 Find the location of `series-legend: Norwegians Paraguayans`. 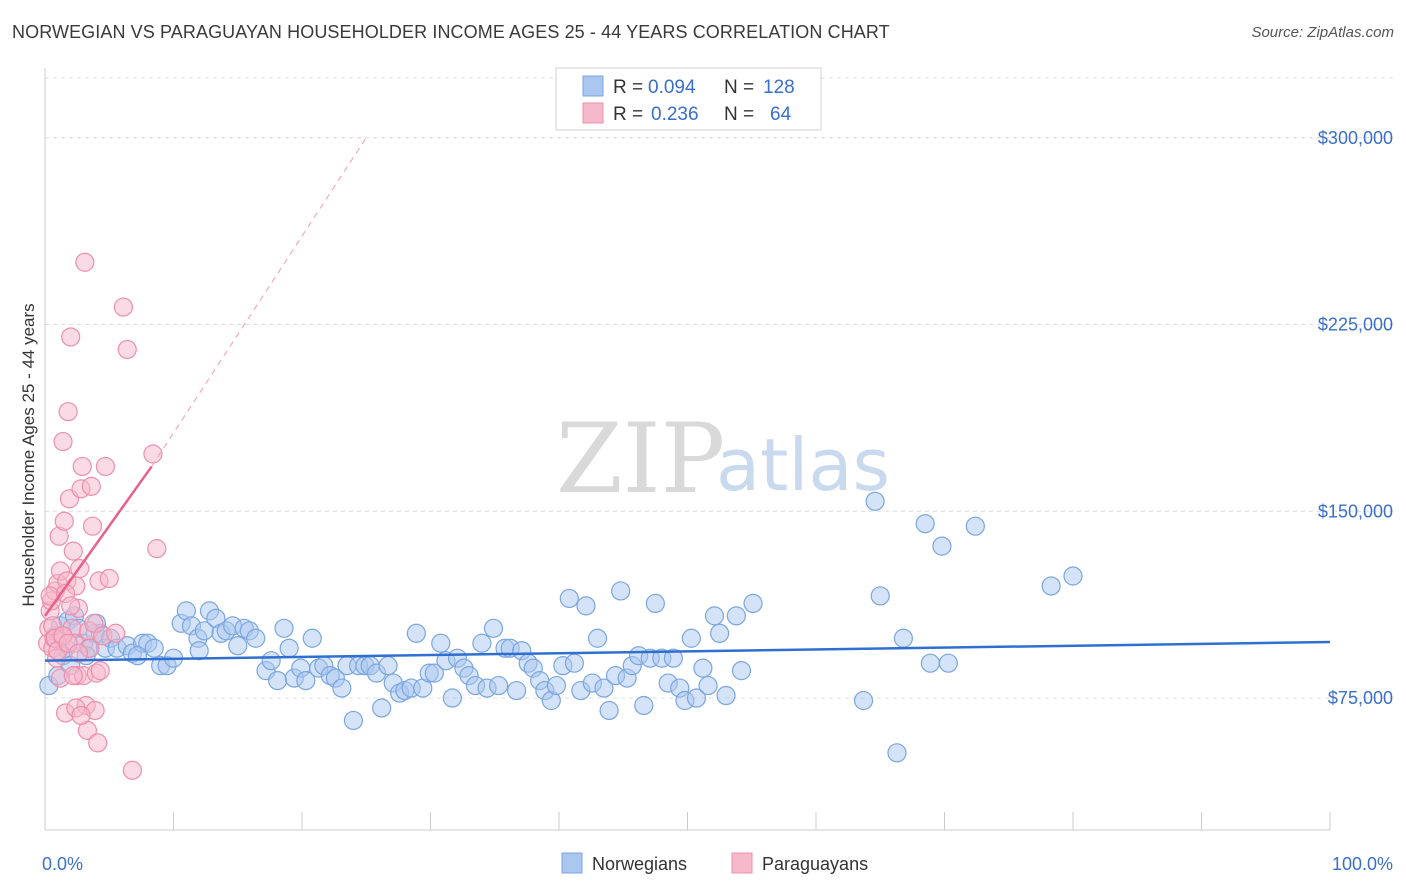

series-legend: Norwegians Paraguayans is located at coordinates (714, 863).